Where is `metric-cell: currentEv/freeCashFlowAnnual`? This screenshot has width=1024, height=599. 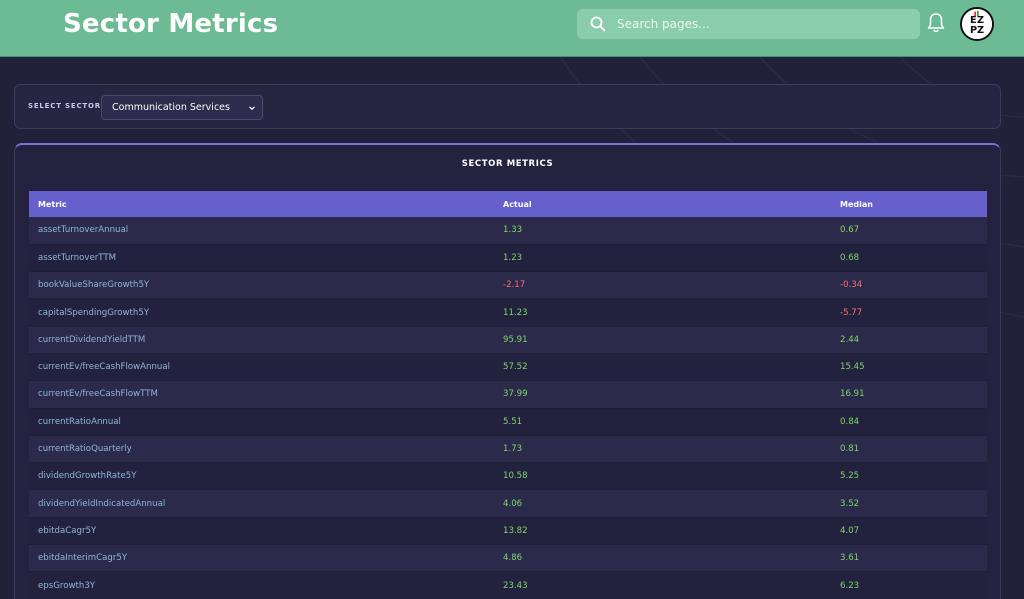 metric-cell: currentEv/freeCashFlowAnnual is located at coordinates (261, 367).